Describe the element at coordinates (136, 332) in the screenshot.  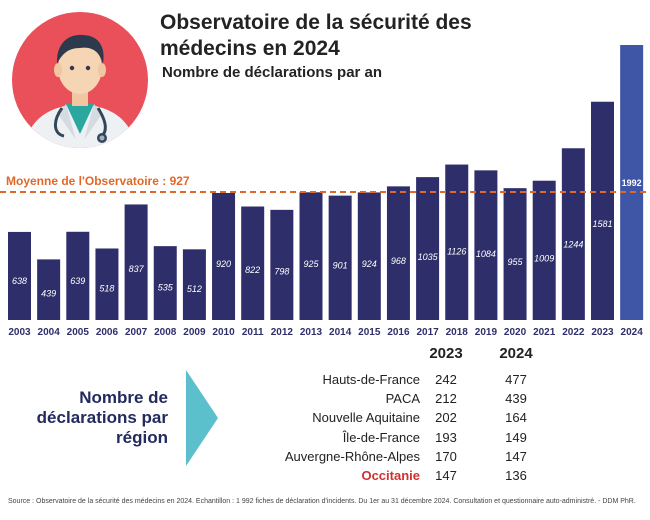
I see `x-tick-label: 2007` at that location.